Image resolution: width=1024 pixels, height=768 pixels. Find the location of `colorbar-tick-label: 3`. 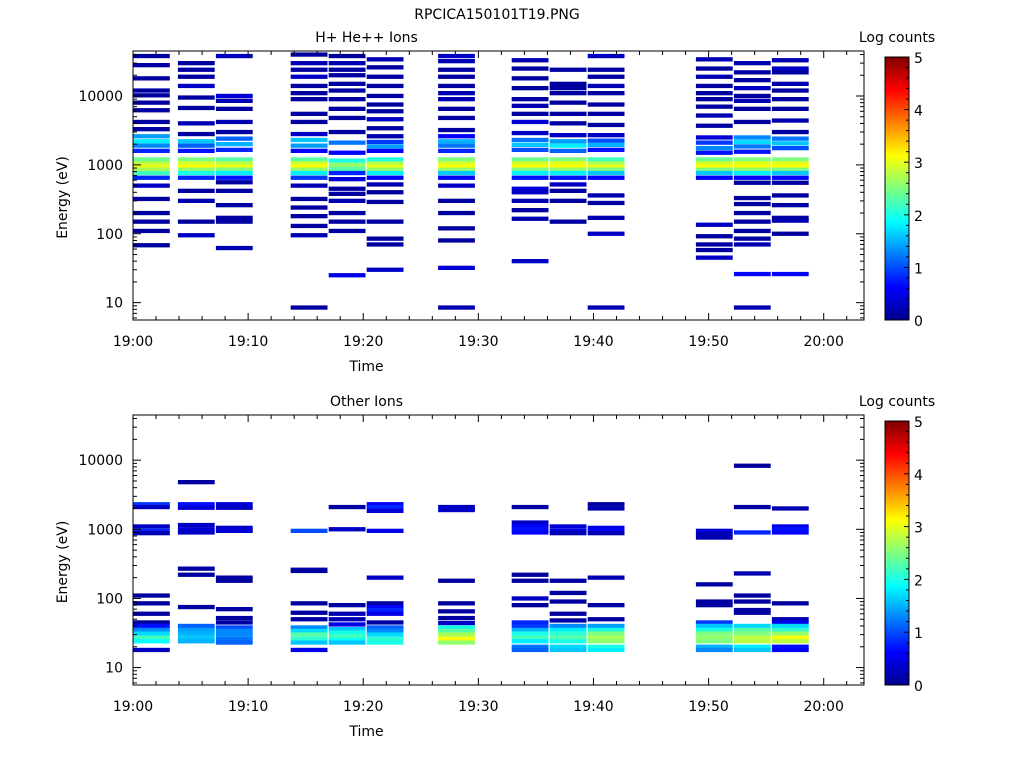

colorbar-tick-label: 3 is located at coordinates (918, 164).